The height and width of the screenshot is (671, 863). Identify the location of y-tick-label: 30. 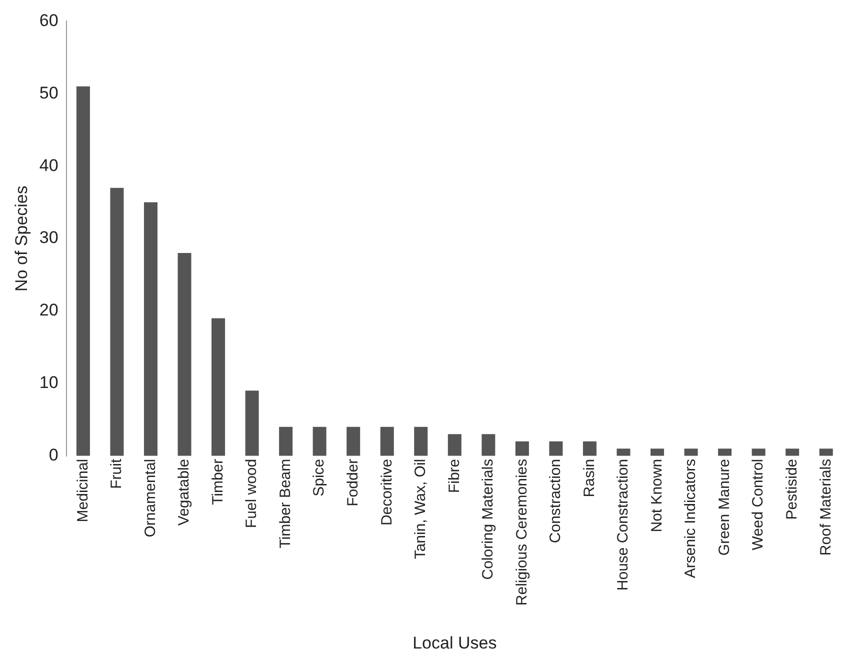
(48, 238).